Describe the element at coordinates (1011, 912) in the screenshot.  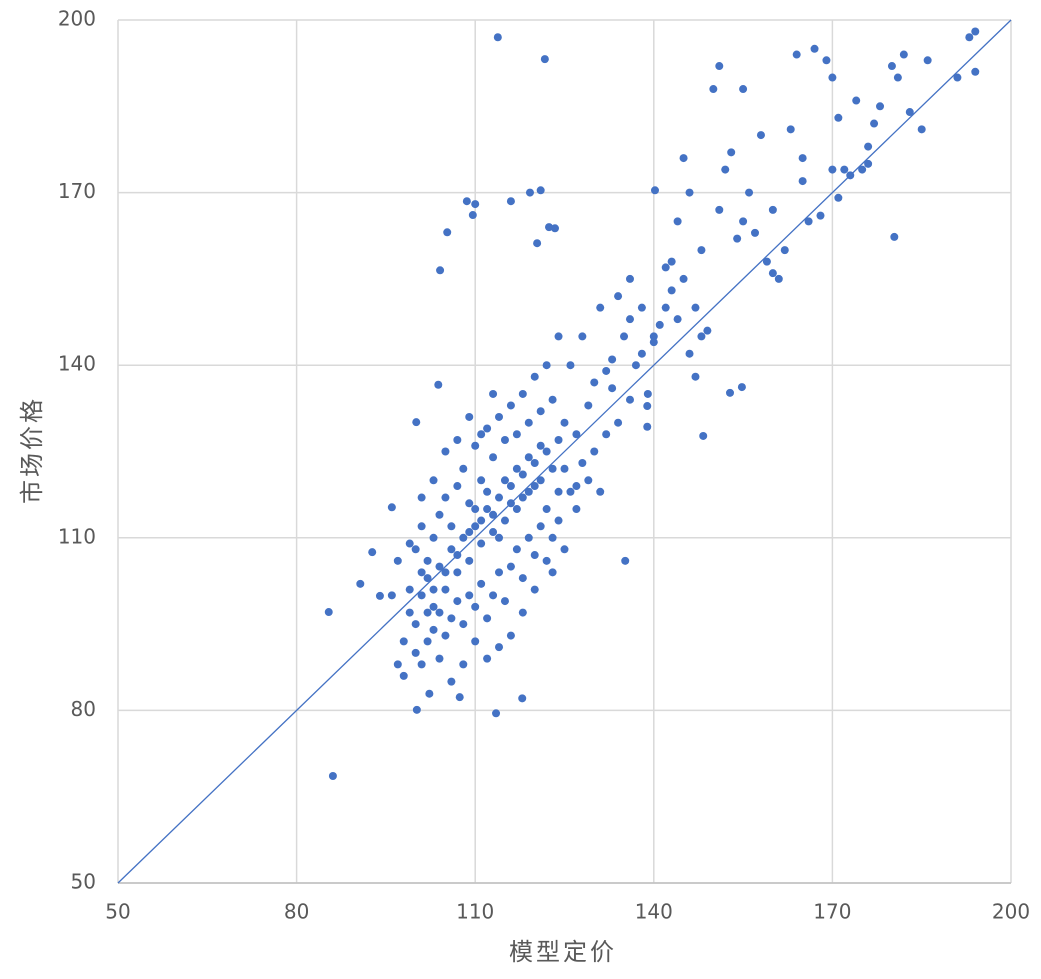
I see `x-tick-label: 200` at that location.